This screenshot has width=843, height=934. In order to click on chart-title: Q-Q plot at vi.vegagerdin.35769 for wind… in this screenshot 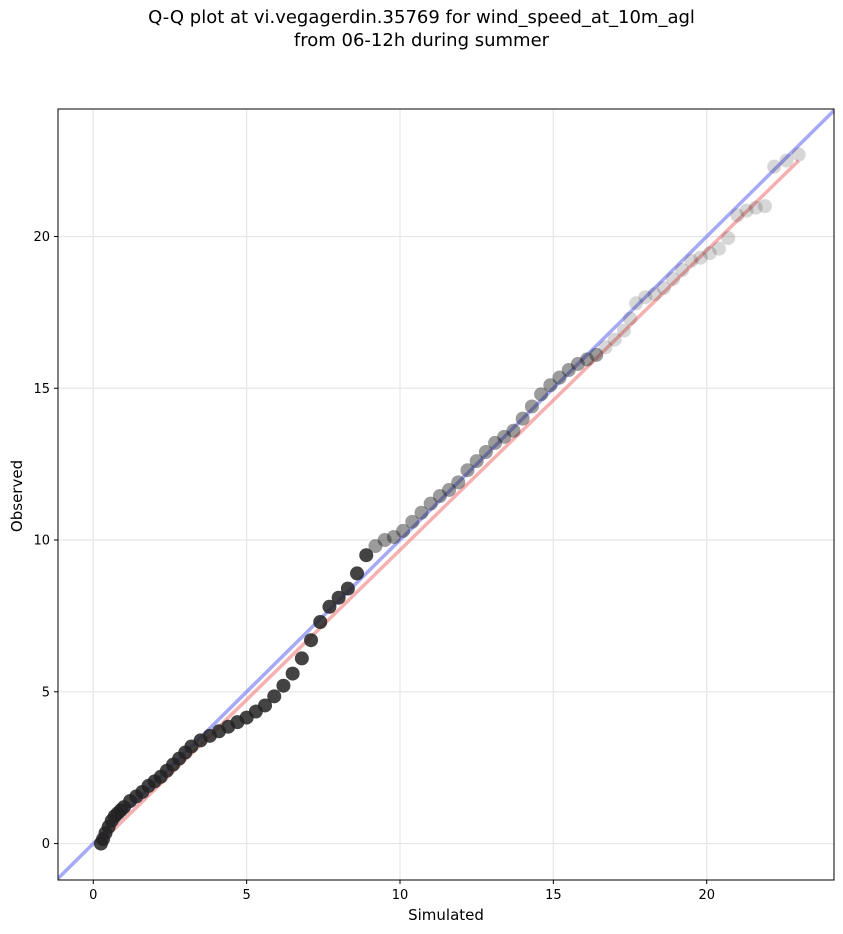, I will do `click(421, 29)`.